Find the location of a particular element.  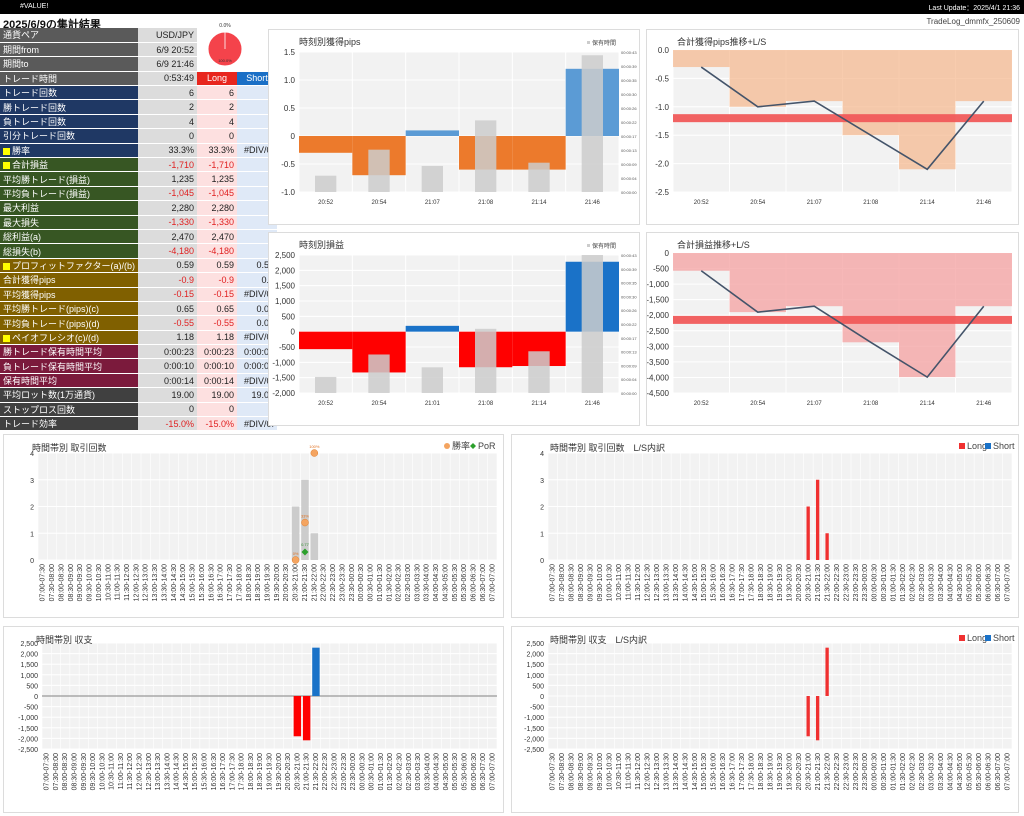

summary-label: トレード回数 is located at coordinates (69, 93).